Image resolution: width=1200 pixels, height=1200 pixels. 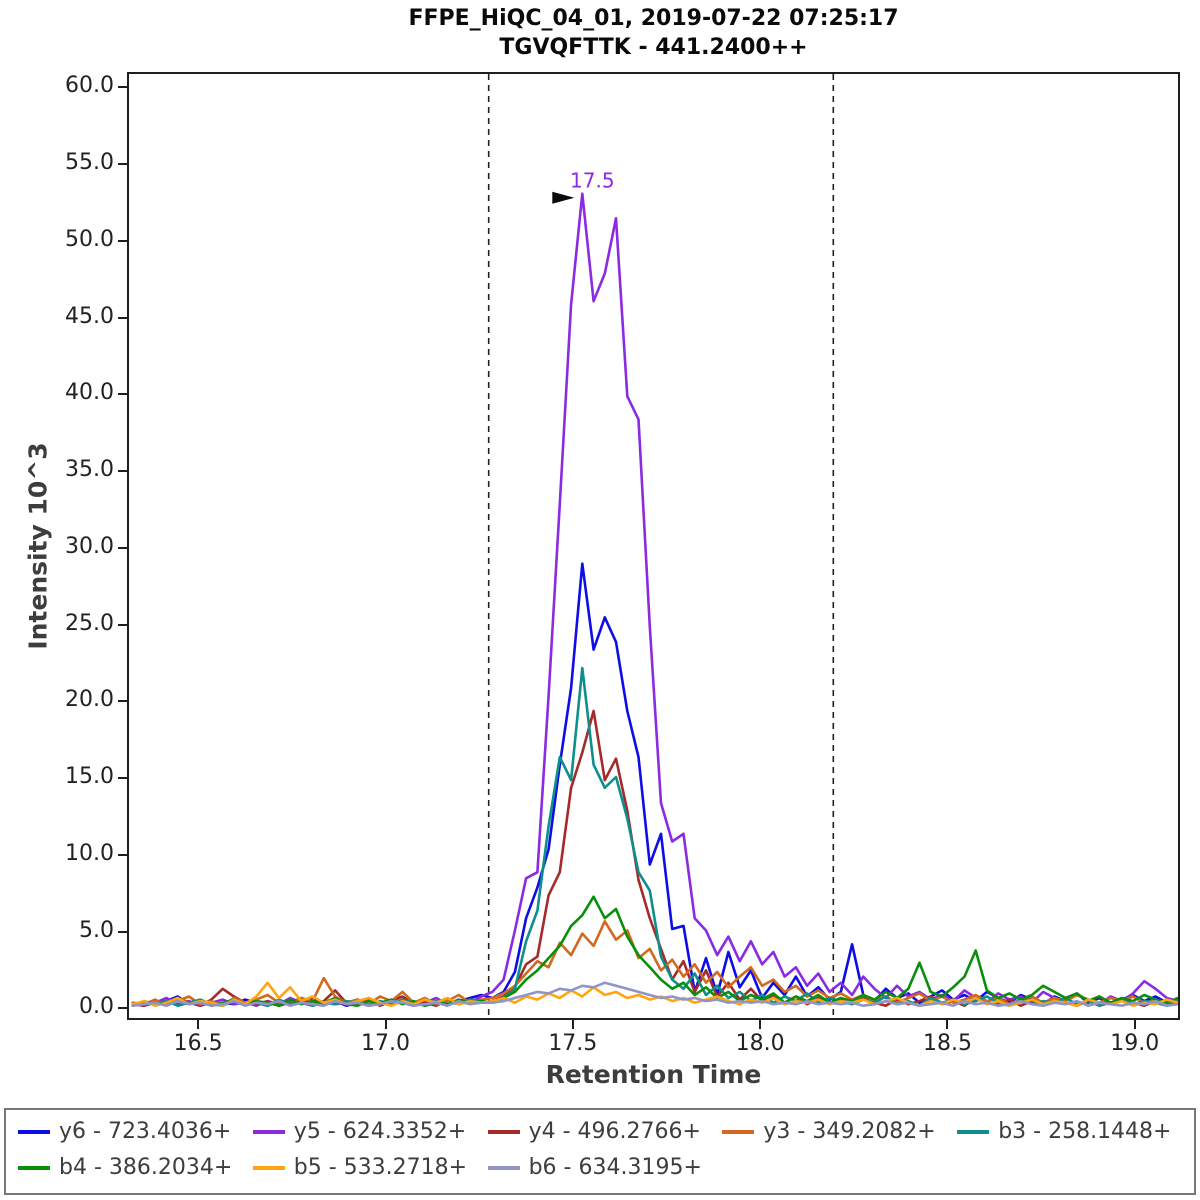 What do you see at coordinates (654, 951) in the screenshot?
I see `trace-b4` at bounding box center [654, 951].